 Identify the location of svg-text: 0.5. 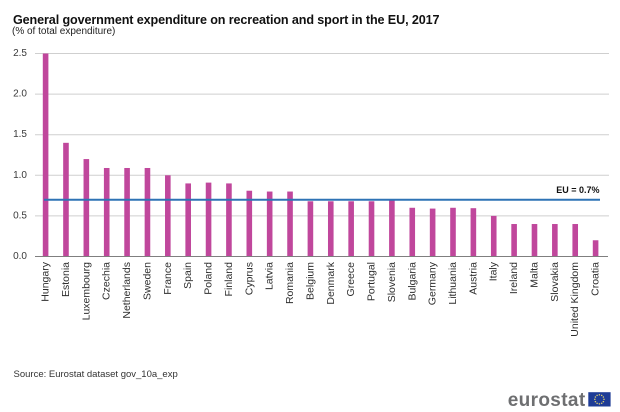
(20, 215).